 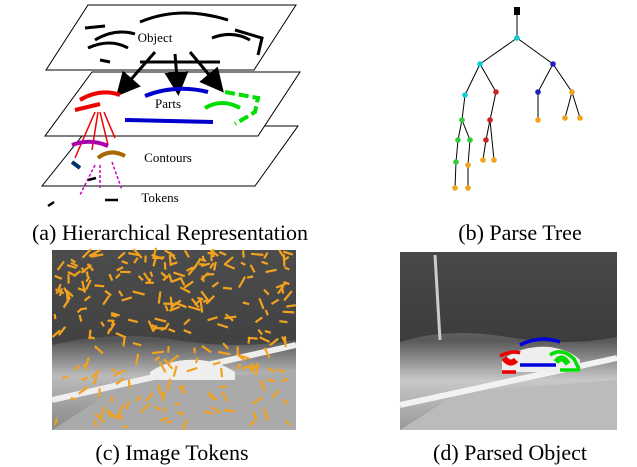 I want to click on layer-label: Object, so click(x=155, y=37).